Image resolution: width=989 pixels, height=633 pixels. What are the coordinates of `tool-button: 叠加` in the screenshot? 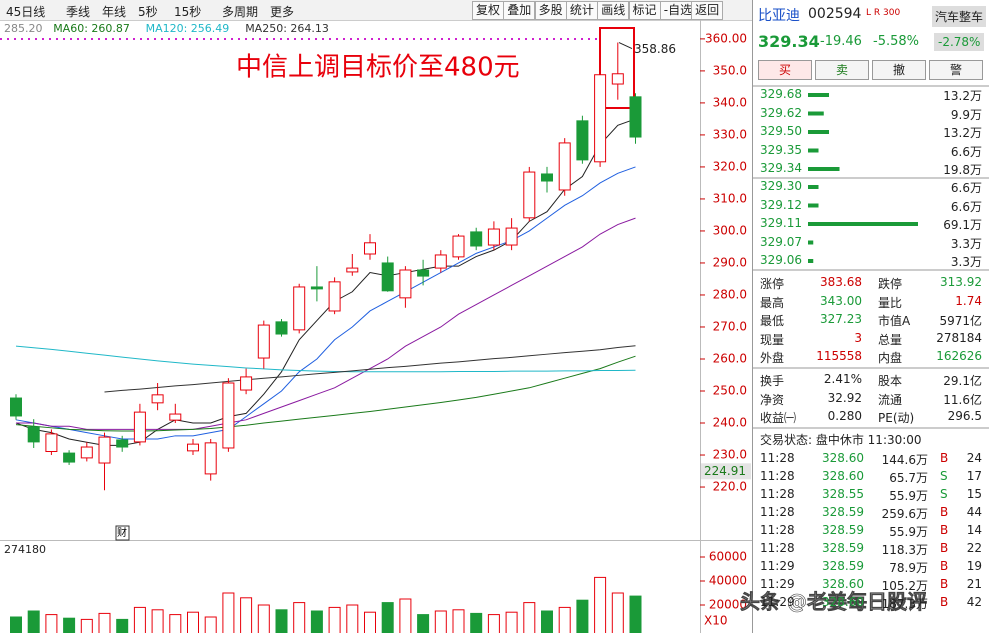 It's located at (519, 10).